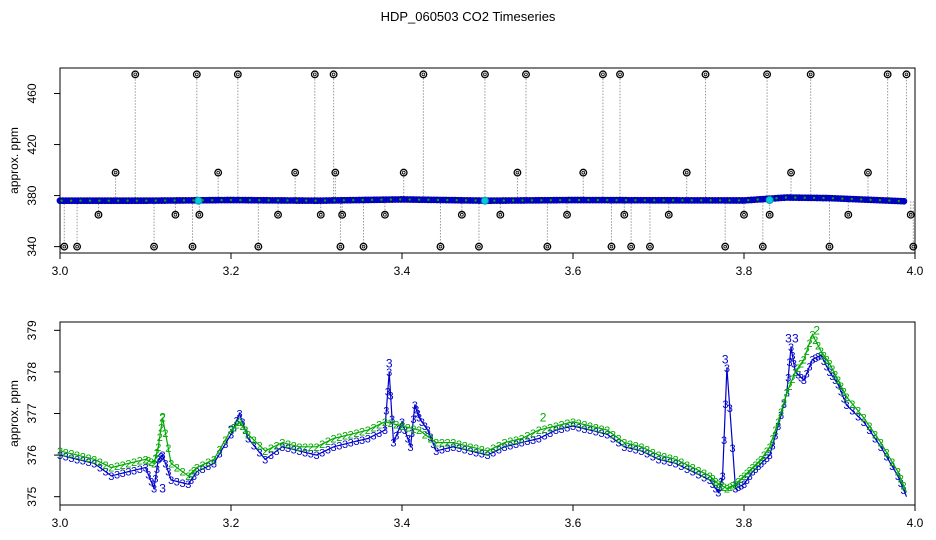  Describe the element at coordinates (32, 372) in the screenshot. I see `y-tick-label: 378` at that location.